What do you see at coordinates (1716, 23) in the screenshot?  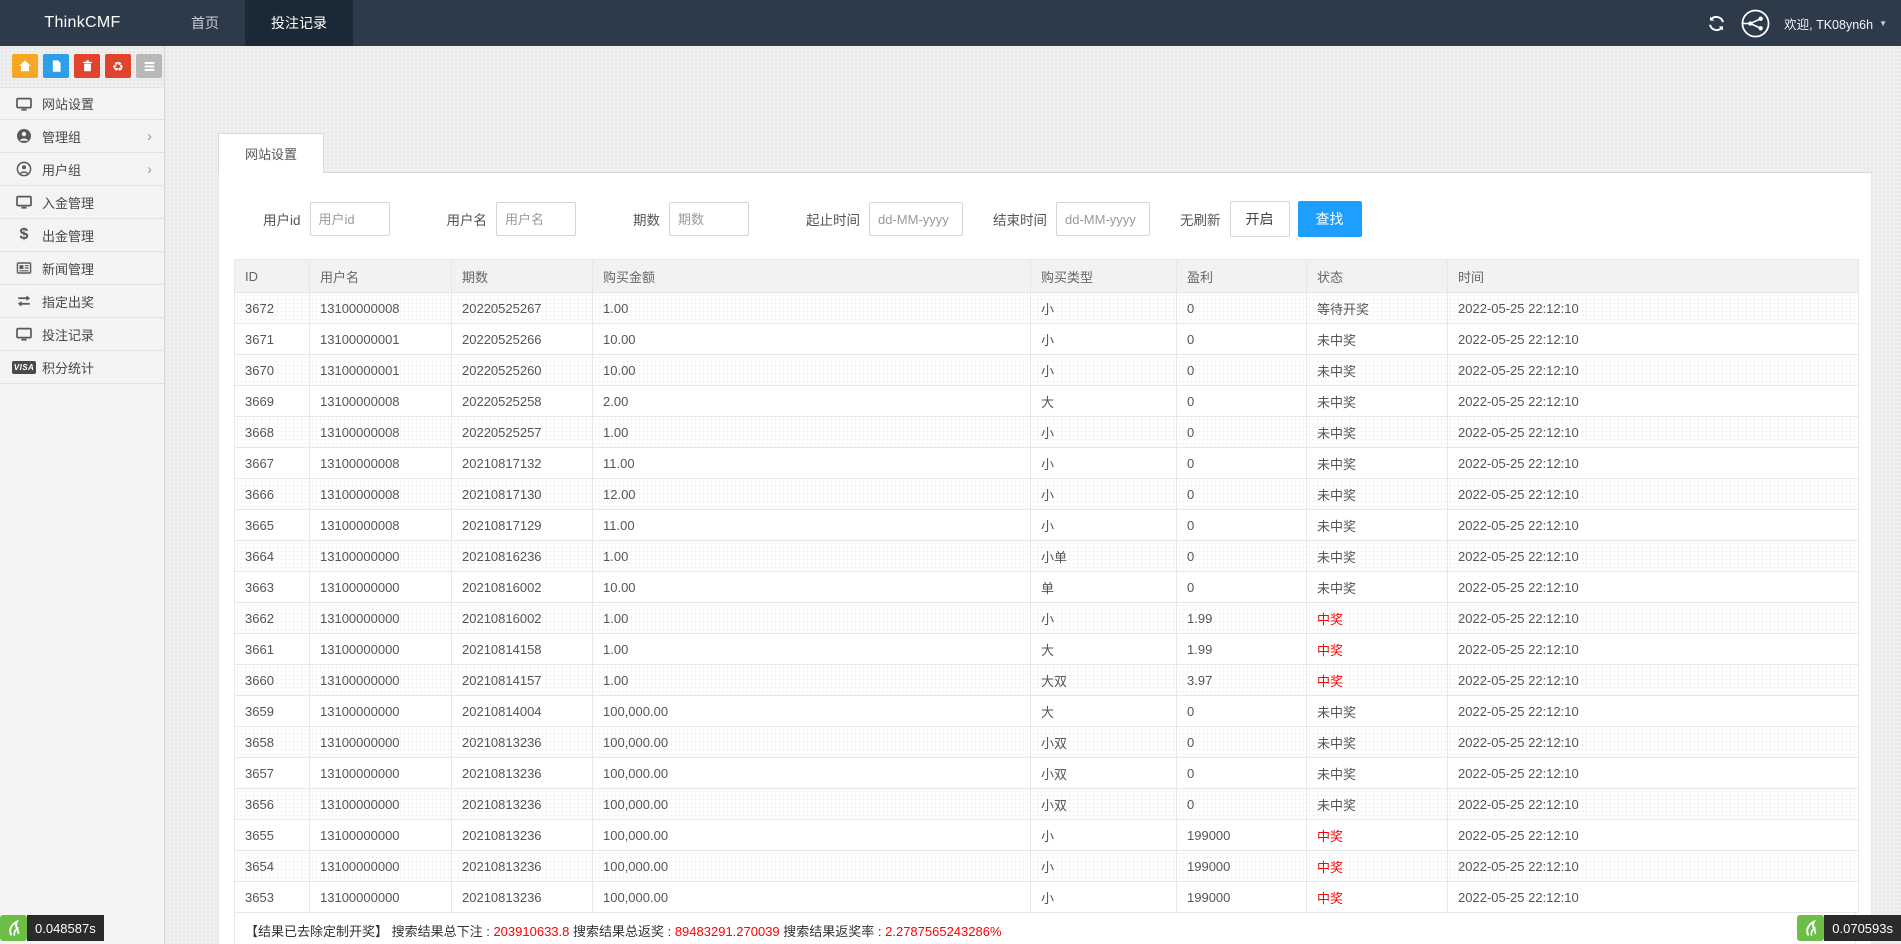 I see `refresh-icon` at bounding box center [1716, 23].